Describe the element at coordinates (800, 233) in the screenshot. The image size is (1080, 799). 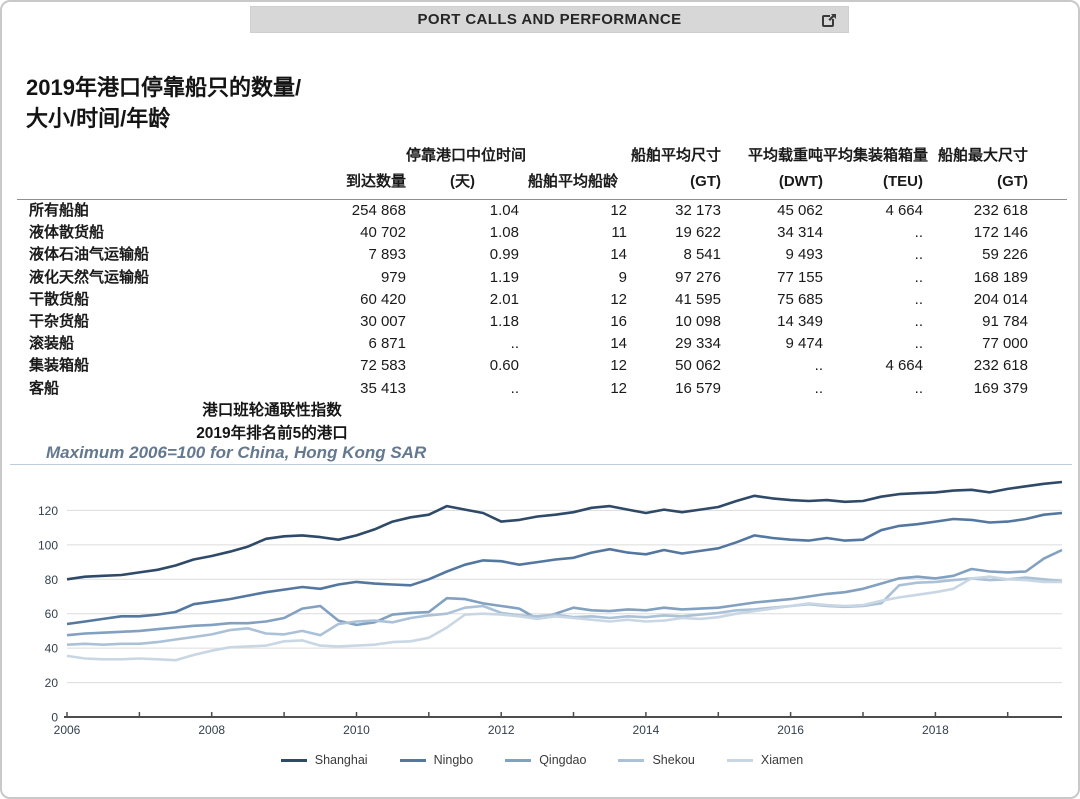
I see `cell-value: 34 314` at that location.